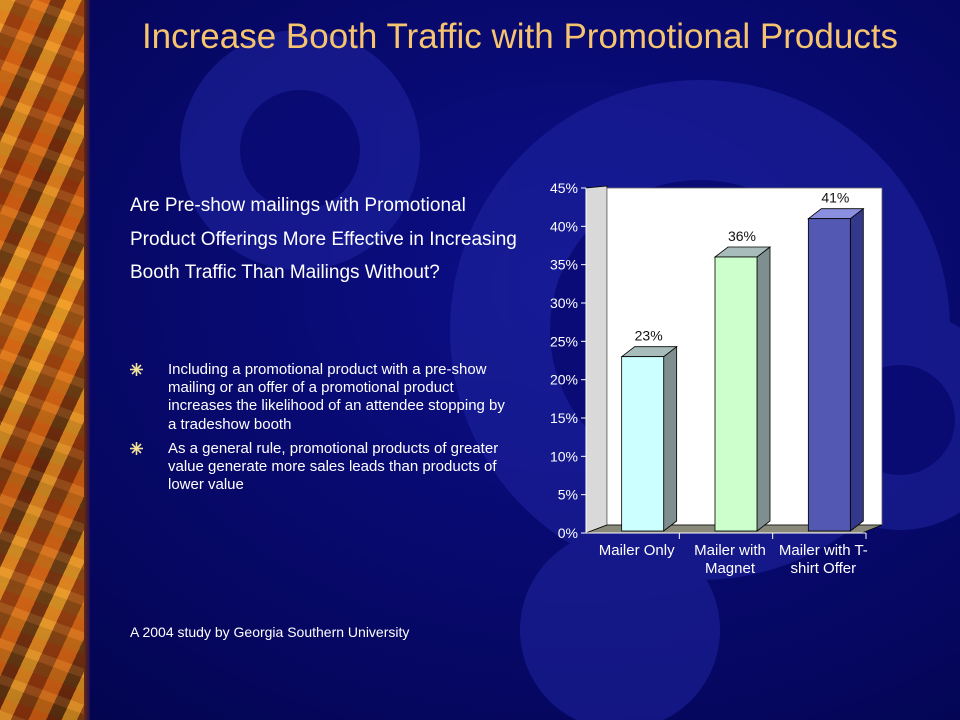  Describe the element at coordinates (564, 380) in the screenshot. I see `y-tick-label: 20%` at that location.